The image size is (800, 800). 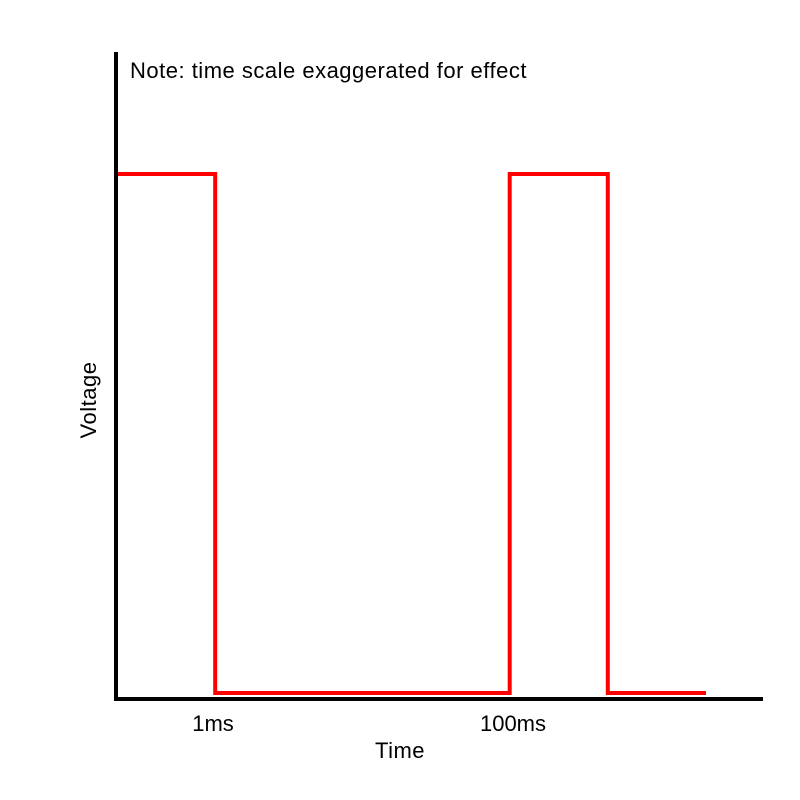 I want to click on chart-note: Note: time scale exaggerated for effect, so click(x=328, y=70).